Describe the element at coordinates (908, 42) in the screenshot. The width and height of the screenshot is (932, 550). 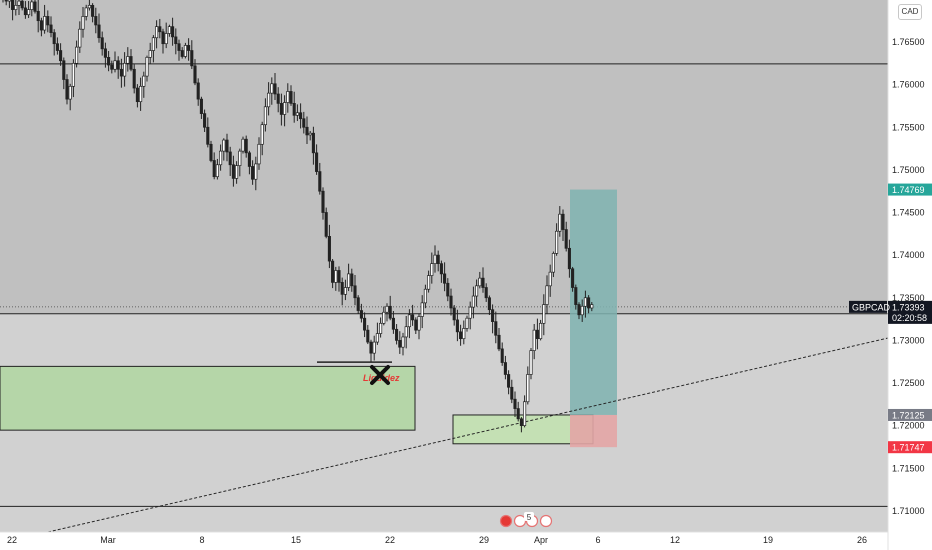
I see `y-tick-label: 1.76500` at that location.